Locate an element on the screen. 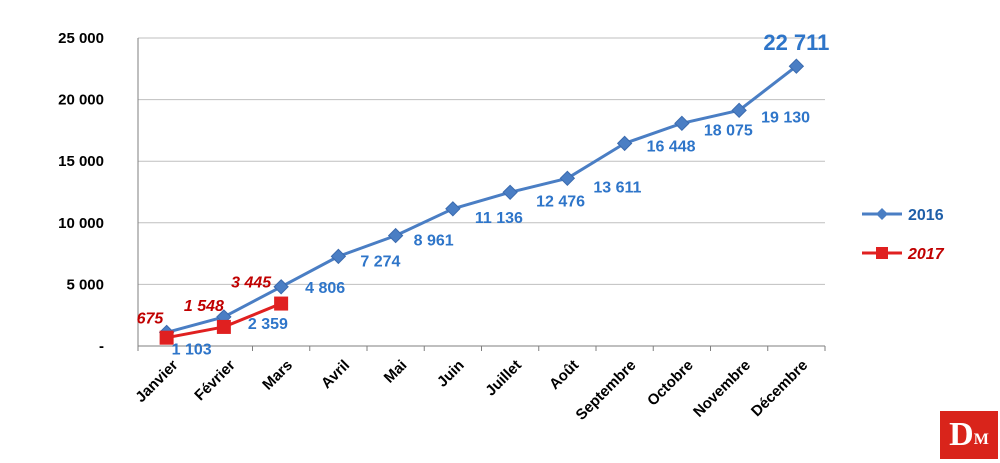  legend-marker-2017 is located at coordinates (882, 253).